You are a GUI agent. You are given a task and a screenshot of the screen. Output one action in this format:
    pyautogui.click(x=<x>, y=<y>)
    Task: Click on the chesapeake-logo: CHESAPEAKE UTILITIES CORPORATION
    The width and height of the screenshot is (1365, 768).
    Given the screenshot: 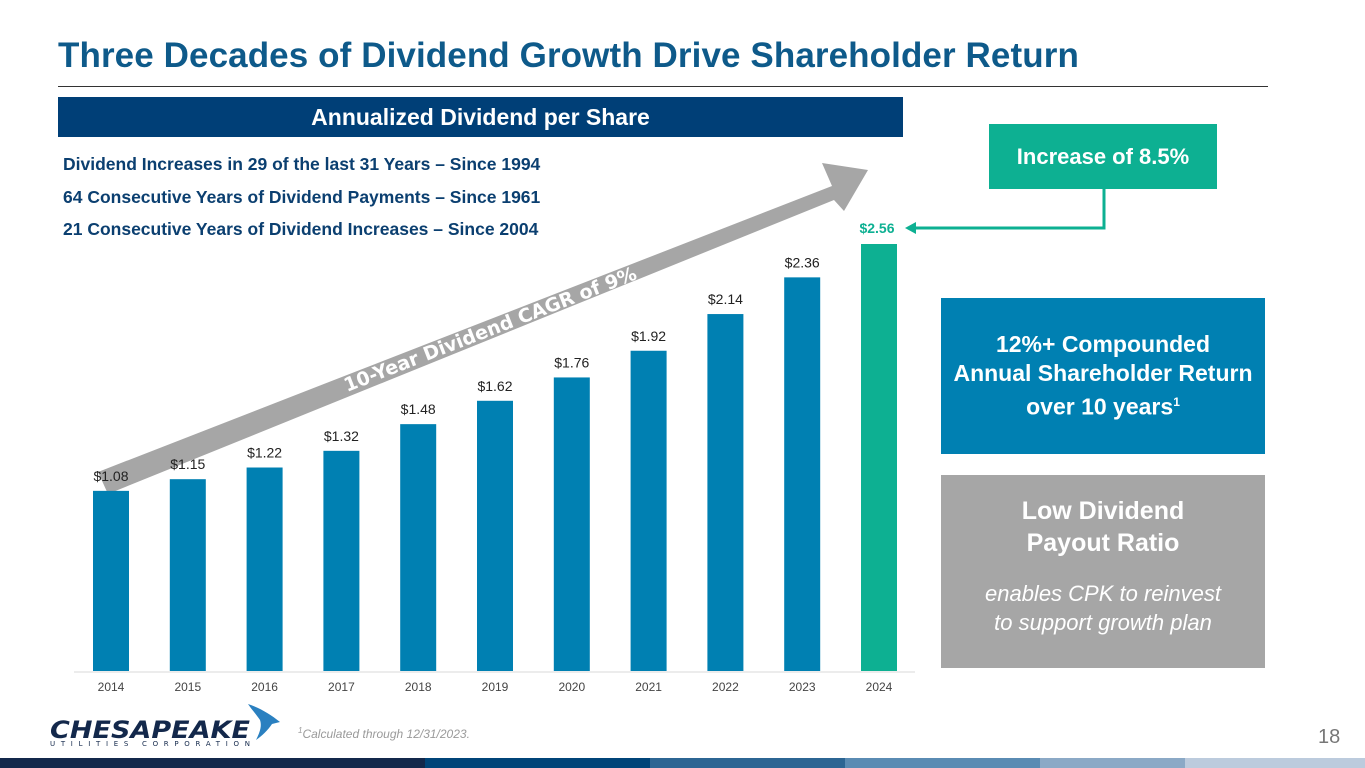 What is the action you would take?
    pyautogui.click(x=165, y=726)
    